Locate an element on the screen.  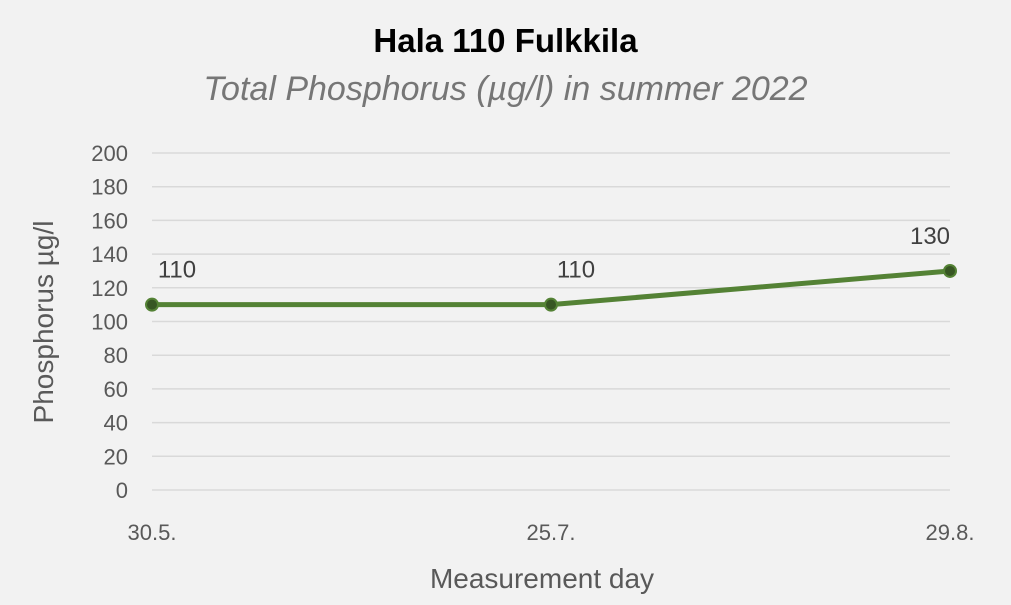
x-axis-ticks: 30.5. 25.7. 29.8. is located at coordinates (551, 532).